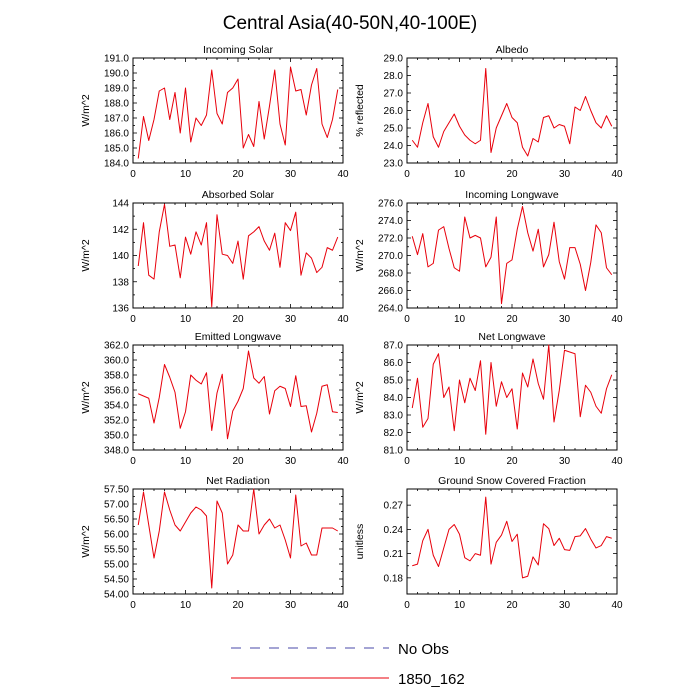 This screenshot has width=700, height=700. What do you see at coordinates (360, 542) in the screenshot?
I see `y-axis-label: unitless` at bounding box center [360, 542].